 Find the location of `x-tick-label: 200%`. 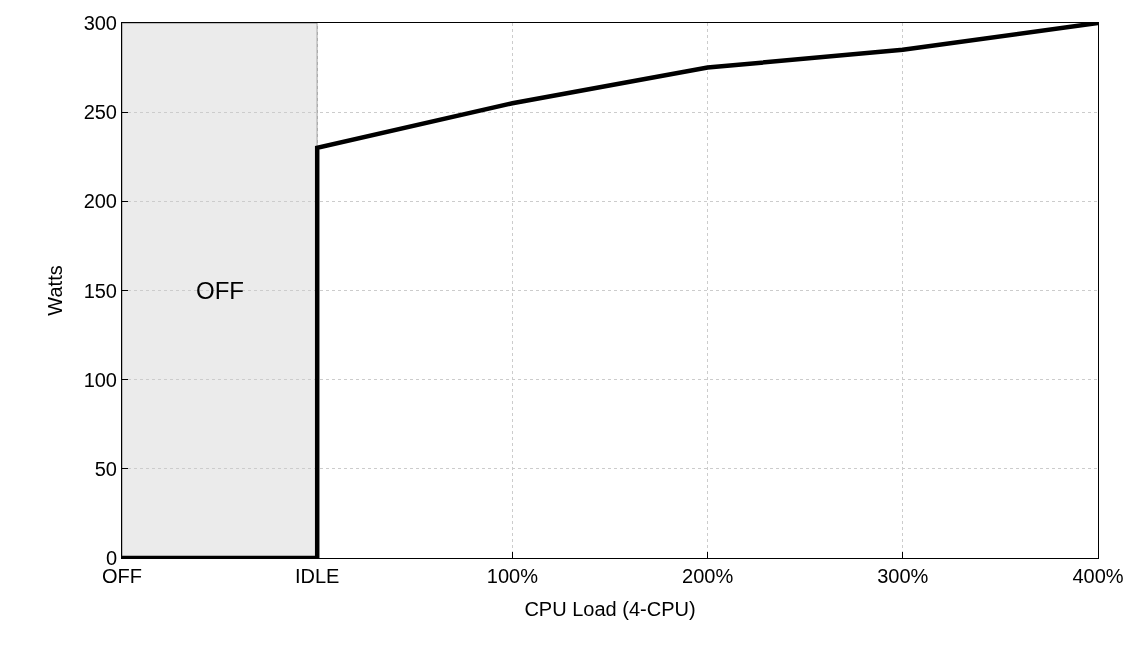

x-tick-label: 200% is located at coordinates (708, 576).